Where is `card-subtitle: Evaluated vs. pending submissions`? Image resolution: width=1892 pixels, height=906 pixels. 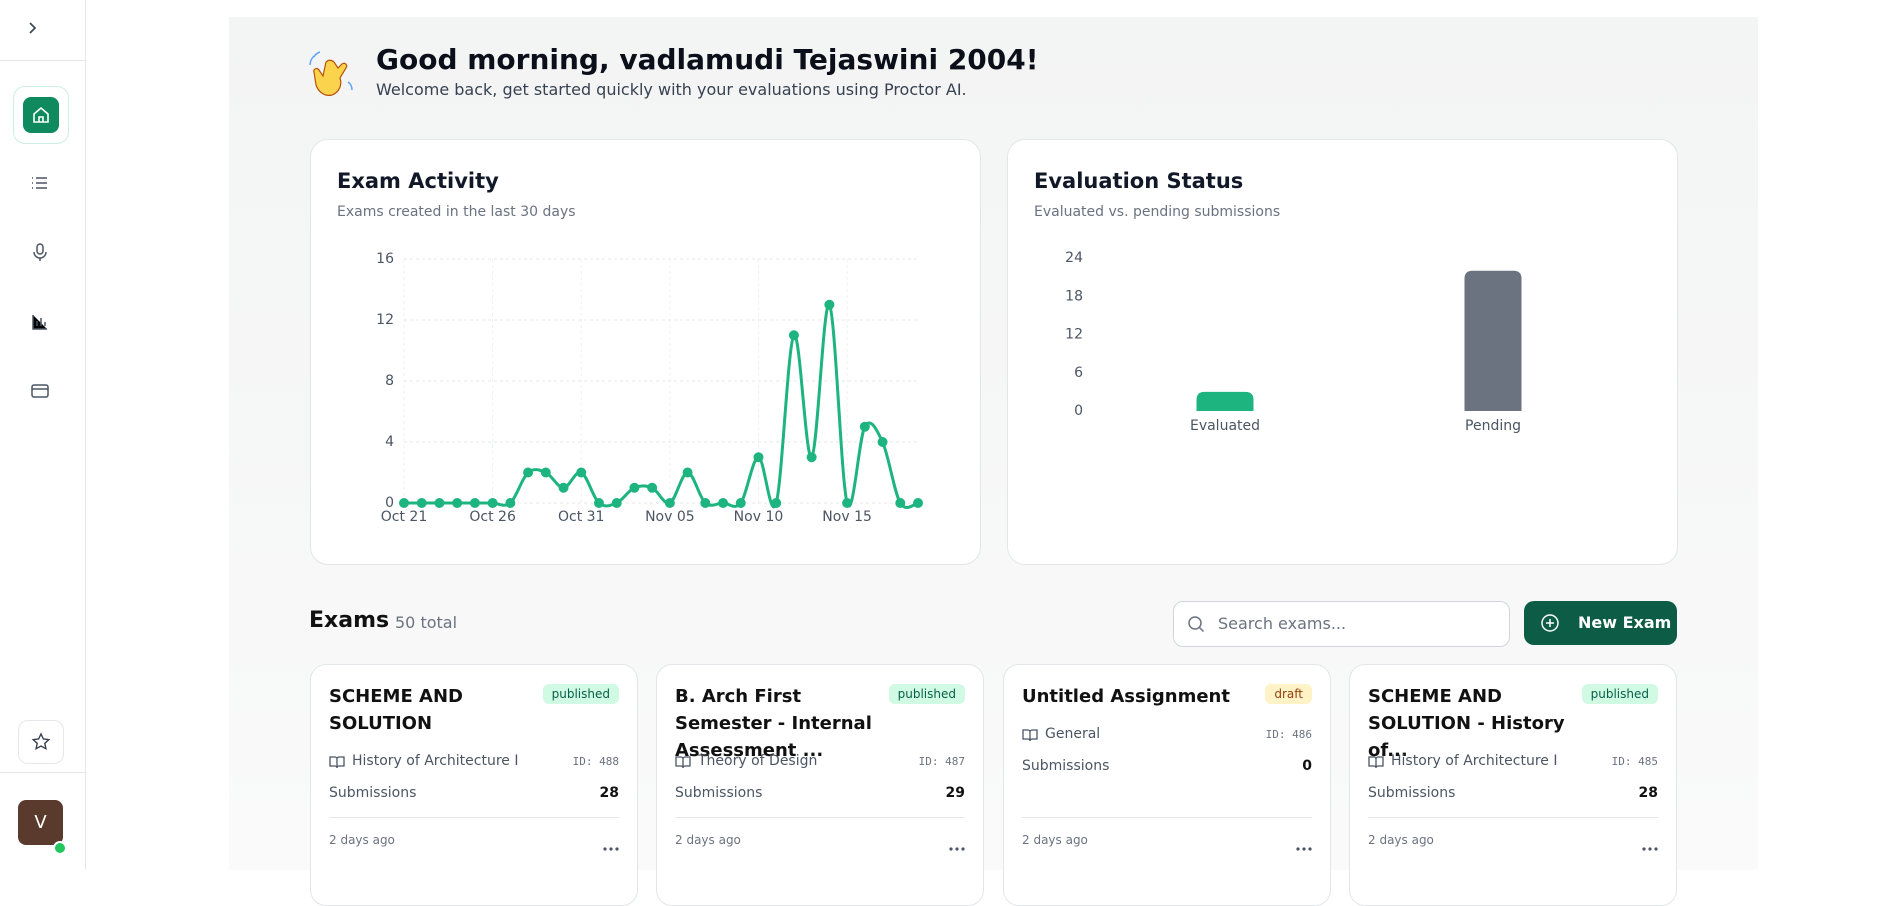
card-subtitle: Evaluated vs. pending submissions is located at coordinates (1157, 212).